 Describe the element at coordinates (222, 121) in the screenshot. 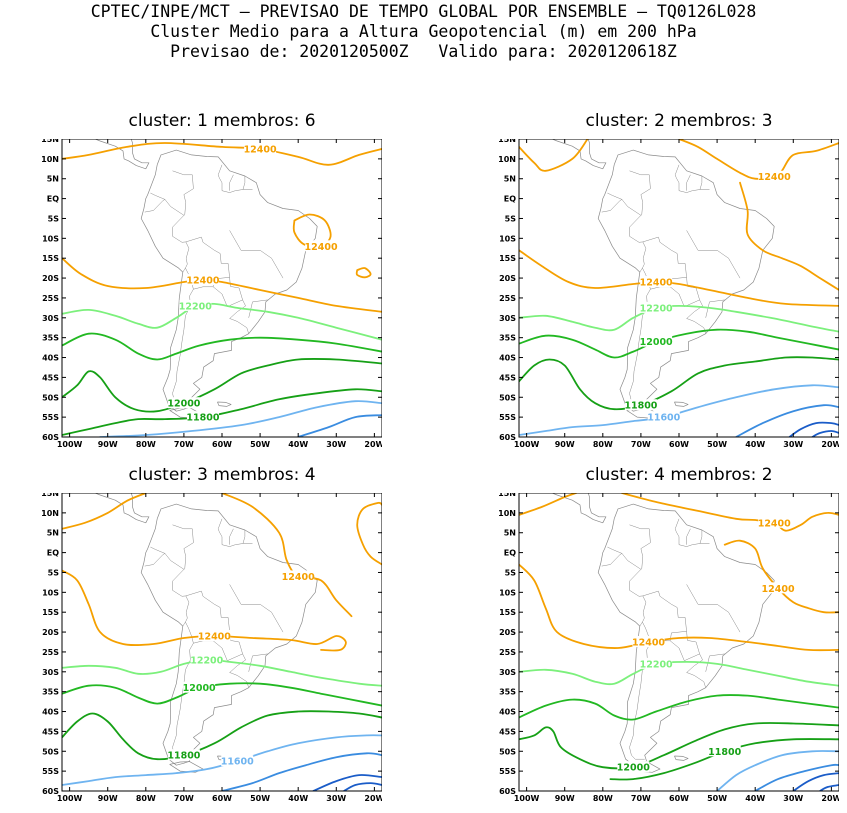

I see `panel-title: cluster: 1 membros: 6` at that location.